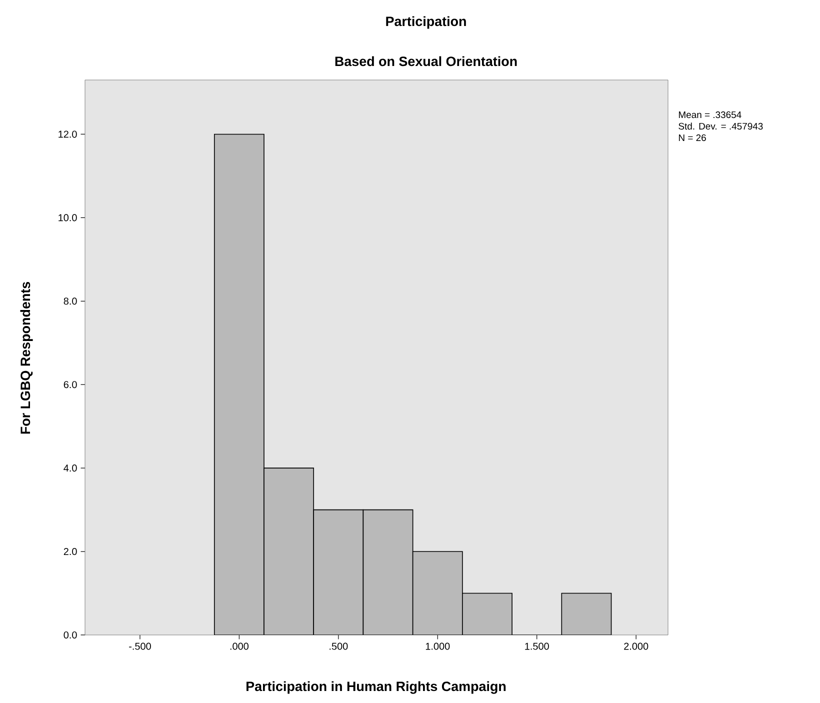  Describe the element at coordinates (692, 138) in the screenshot. I see `text: N = 26` at that location.